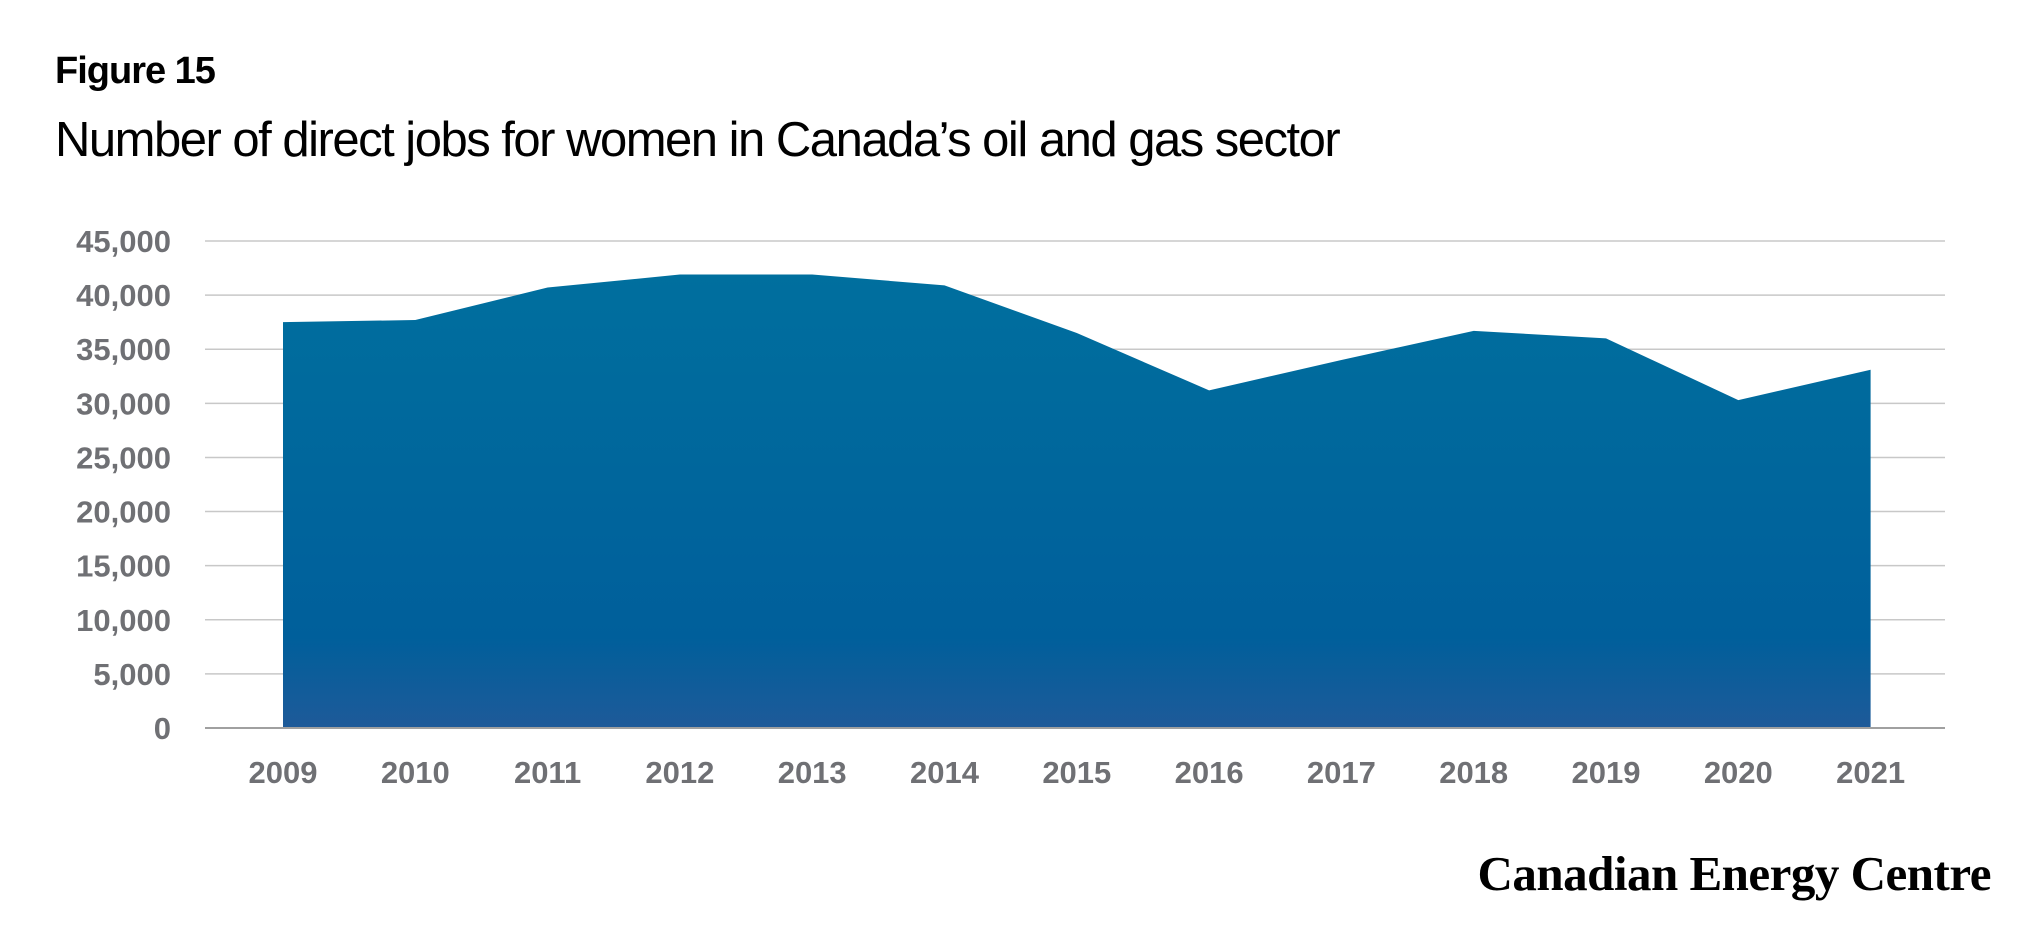  I want to click on y-tick-label: 20,000, so click(123, 512).